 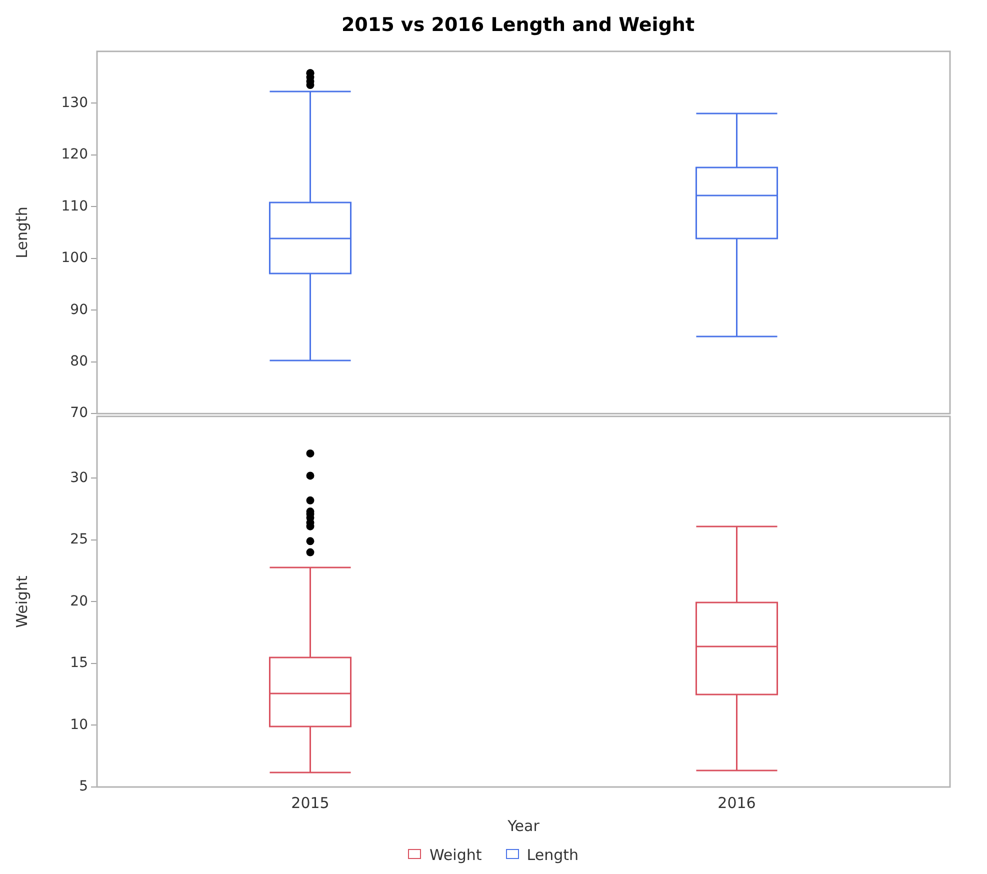 I want to click on y-tick-label: 100, so click(x=74, y=258).